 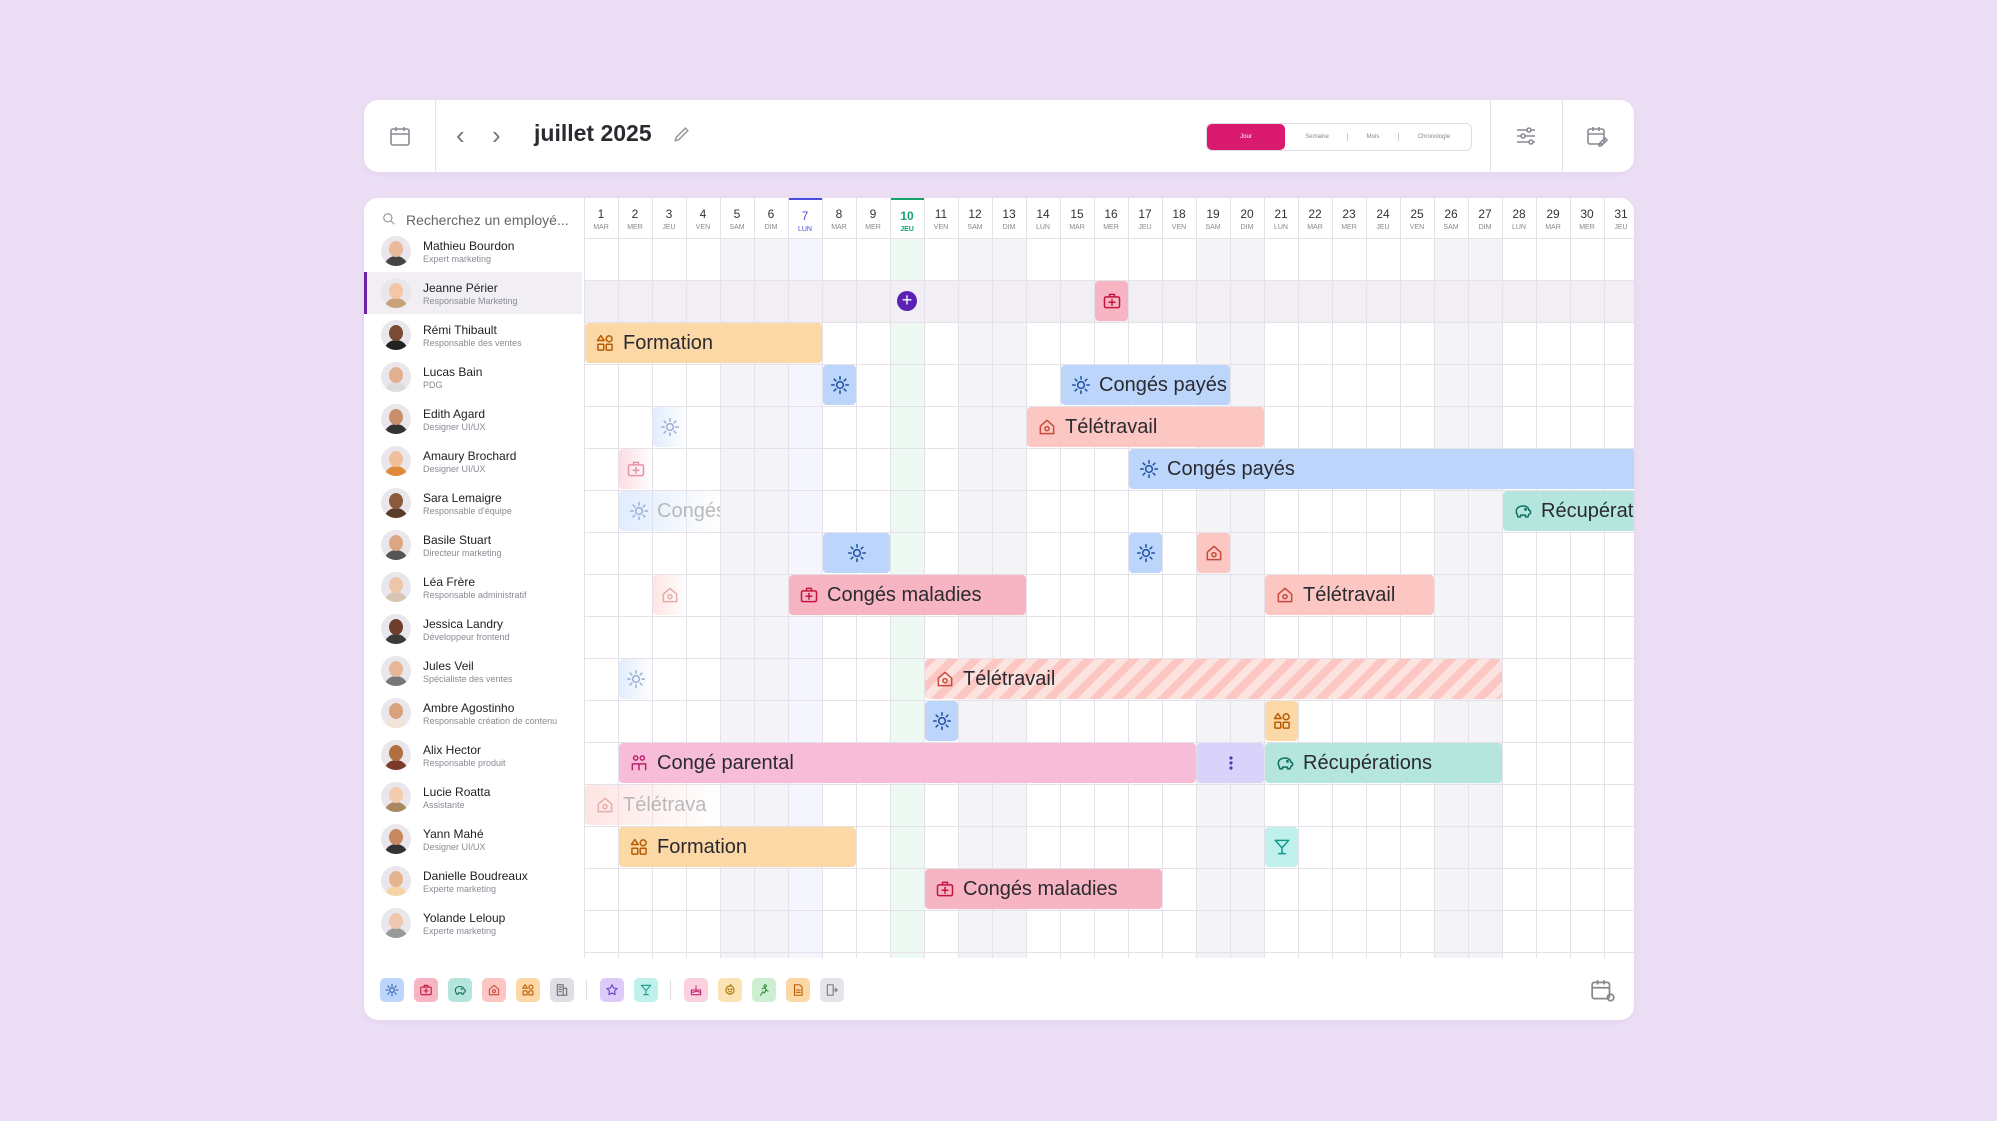 What do you see at coordinates (941, 218) in the screenshot?
I see `day-header: 11 VEN` at bounding box center [941, 218].